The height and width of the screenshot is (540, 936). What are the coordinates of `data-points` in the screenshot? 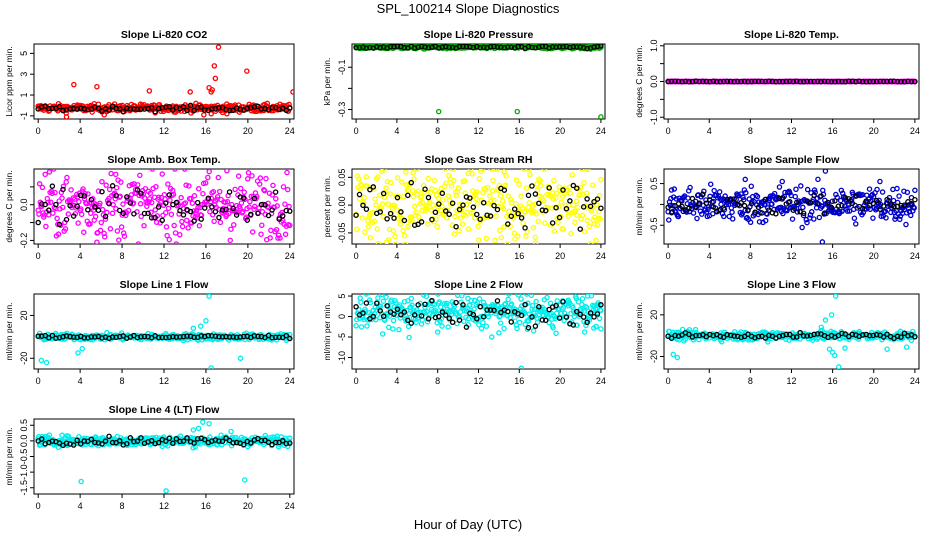 It's located at (478, 81).